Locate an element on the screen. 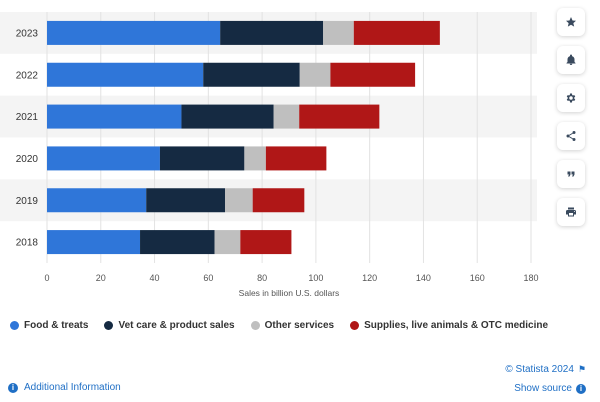  x-tick-label: 100 is located at coordinates (315, 278).